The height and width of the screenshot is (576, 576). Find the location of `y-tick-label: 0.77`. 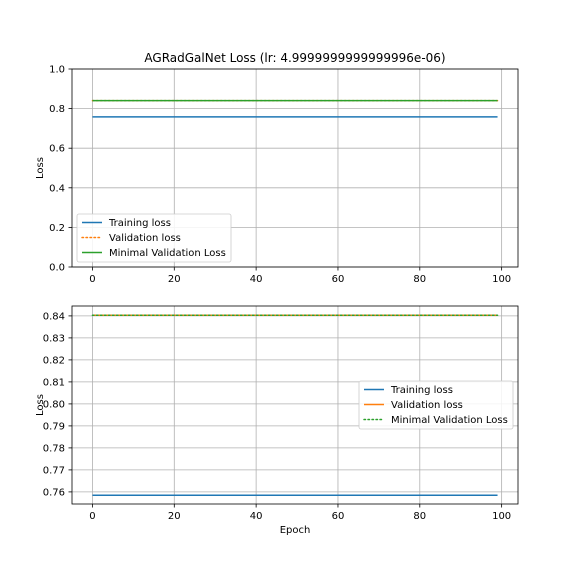

y-tick-label: 0.77 is located at coordinates (54, 470).